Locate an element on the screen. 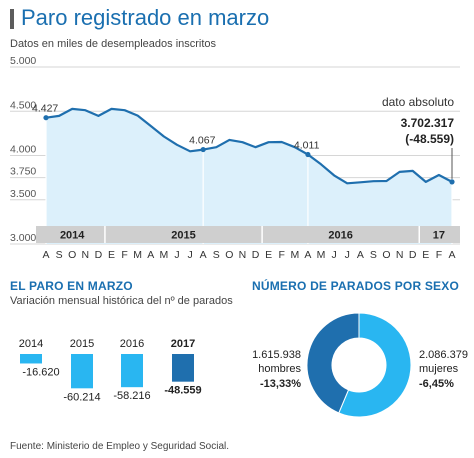  final-annotation: dato absoluto 3.702.317 (-48.559) is located at coordinates (418, 137).